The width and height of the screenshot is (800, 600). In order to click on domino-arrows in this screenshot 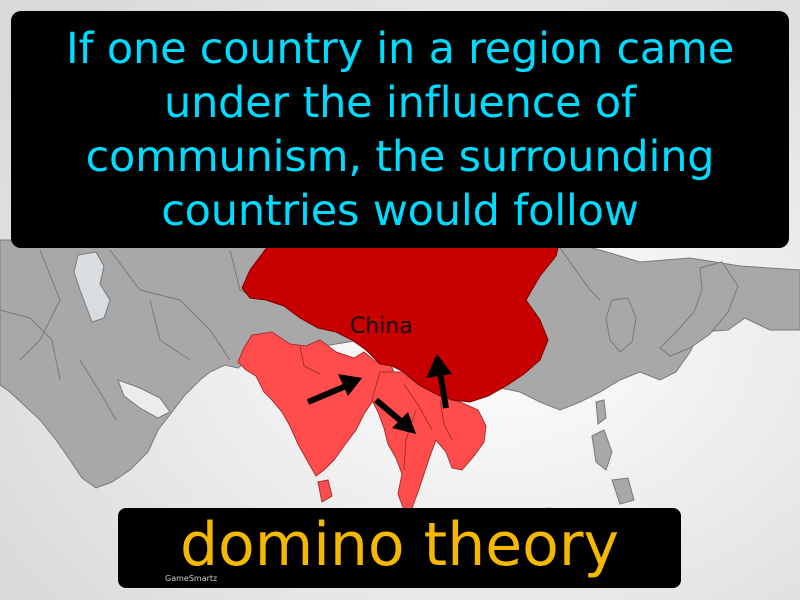, I will do `click(379, 394)`.